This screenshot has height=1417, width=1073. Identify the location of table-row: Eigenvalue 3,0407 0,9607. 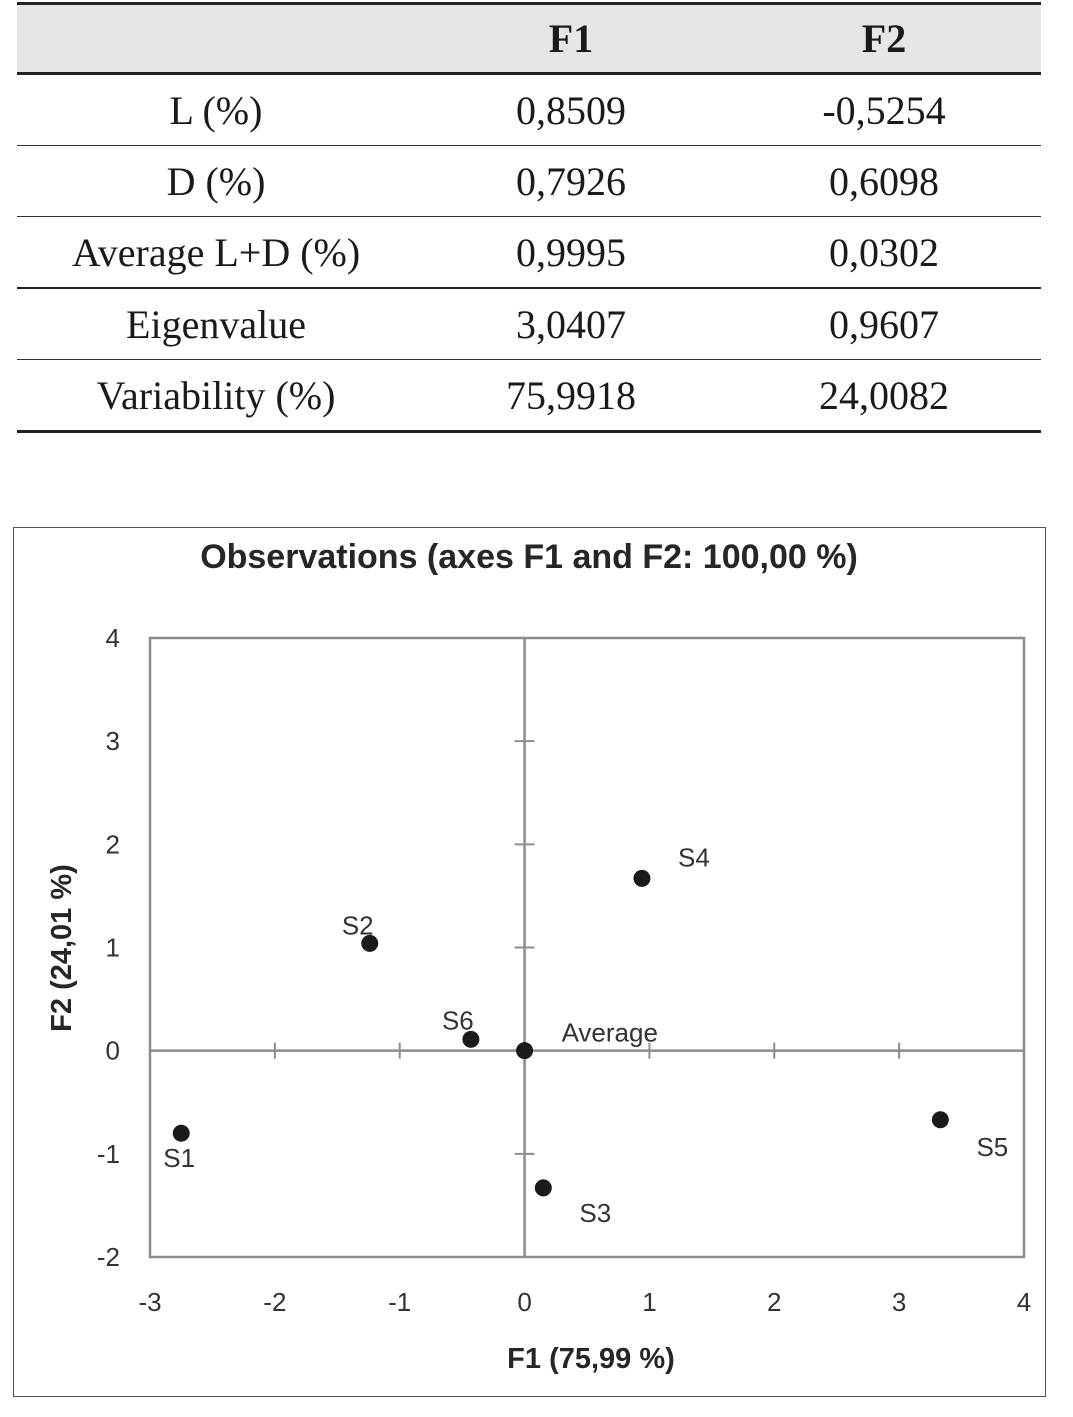
(529, 324).